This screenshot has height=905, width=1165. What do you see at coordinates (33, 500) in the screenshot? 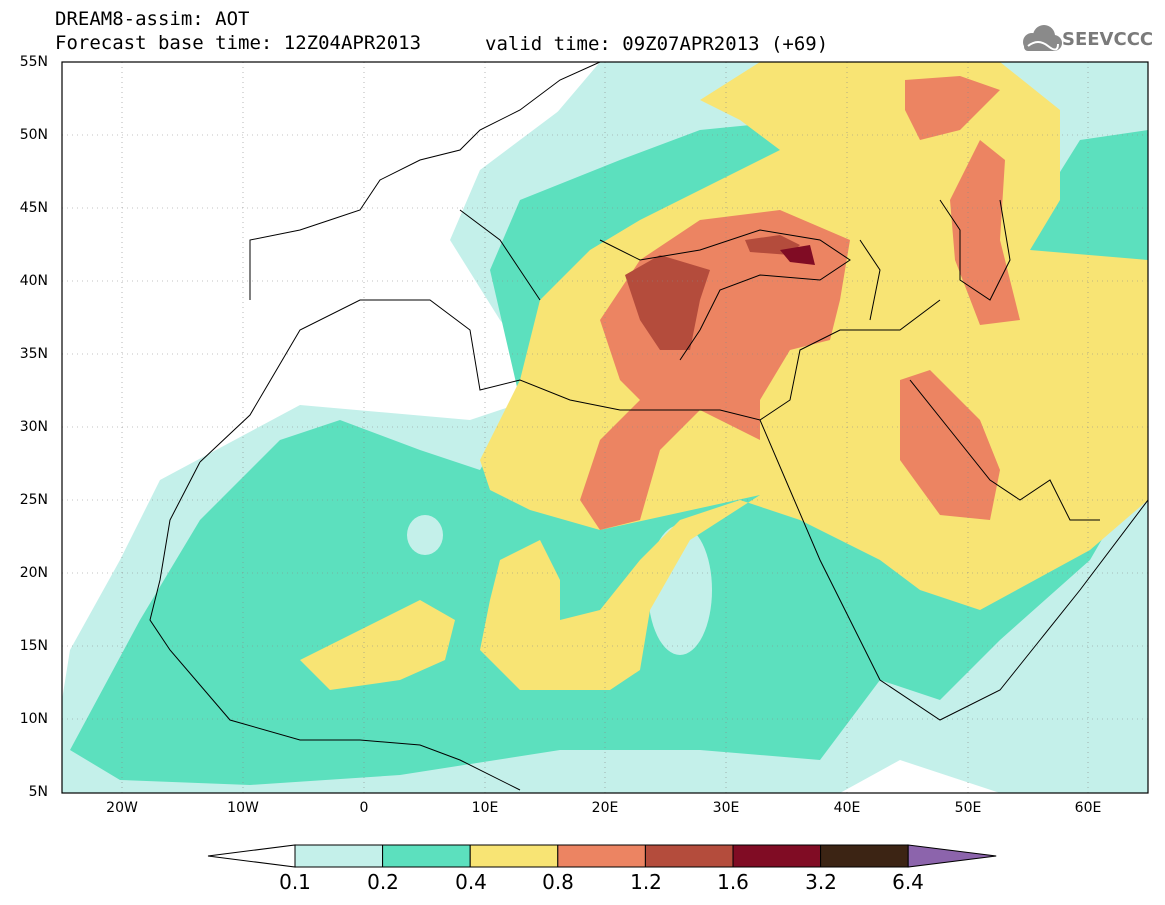
I see `lat-label: 25N` at bounding box center [33, 500].